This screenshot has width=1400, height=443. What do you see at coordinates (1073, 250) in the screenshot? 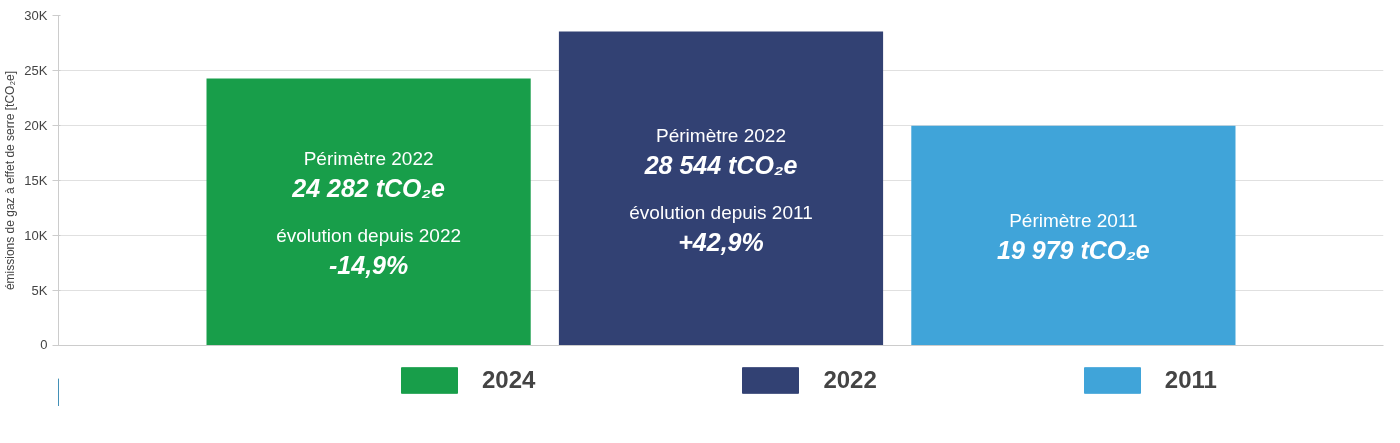
I see `data-label: 19 979 tCO₂e` at bounding box center [1073, 250].